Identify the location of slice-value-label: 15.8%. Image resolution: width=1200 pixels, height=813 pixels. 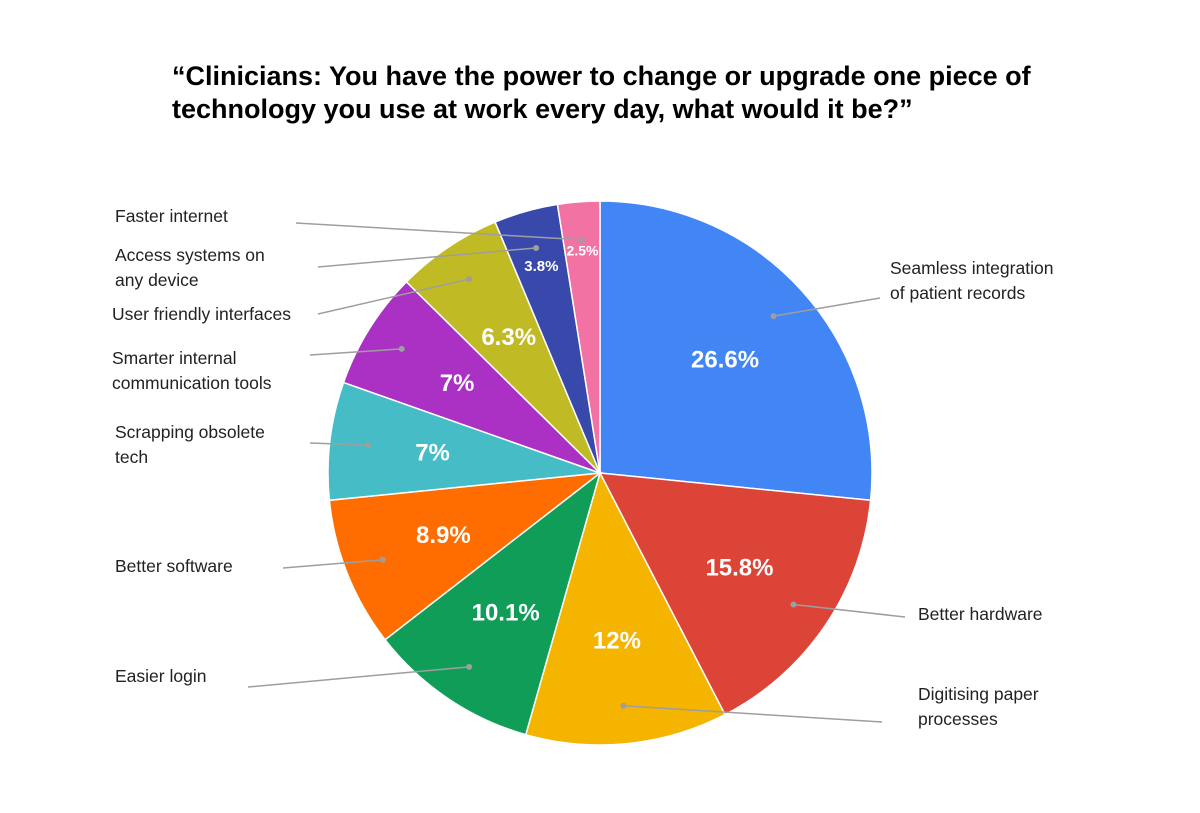
(739, 567).